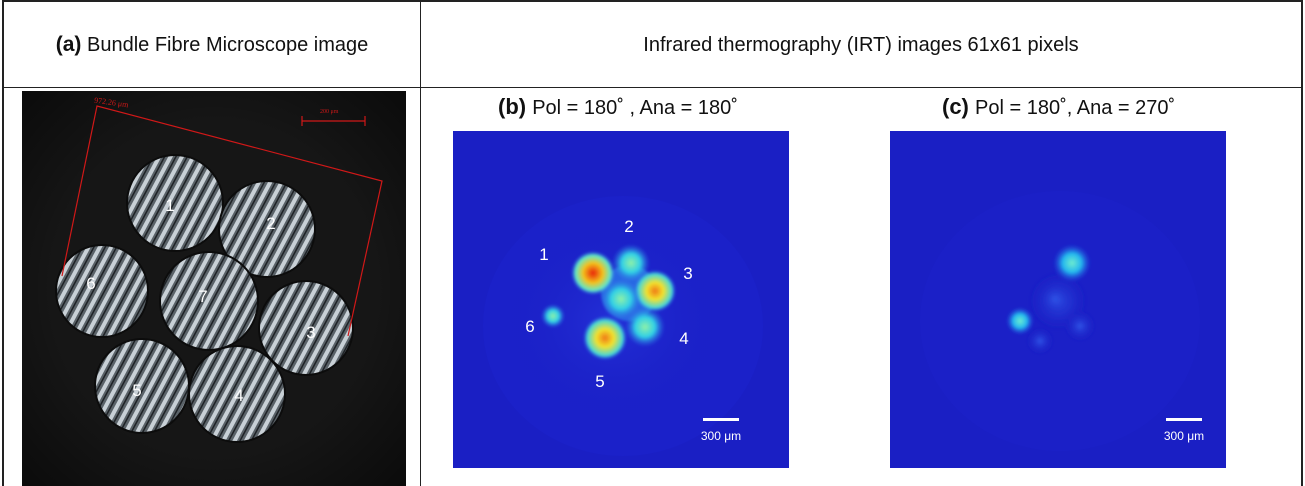 This screenshot has height=486, width=1305. Describe the element at coordinates (227, 45) in the screenshot. I see `panel-a-title: Bundle Fibre Microscope image` at that location.